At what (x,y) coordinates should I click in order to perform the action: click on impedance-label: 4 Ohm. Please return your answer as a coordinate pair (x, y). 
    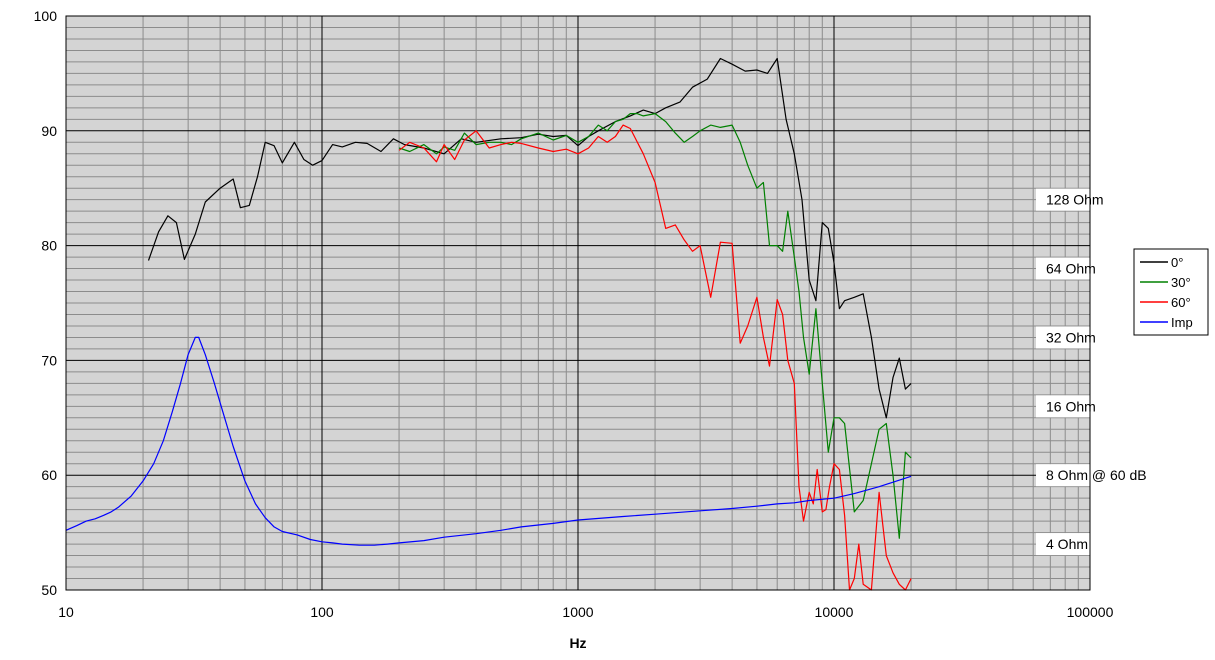
    Looking at the image, I should click on (1067, 544).